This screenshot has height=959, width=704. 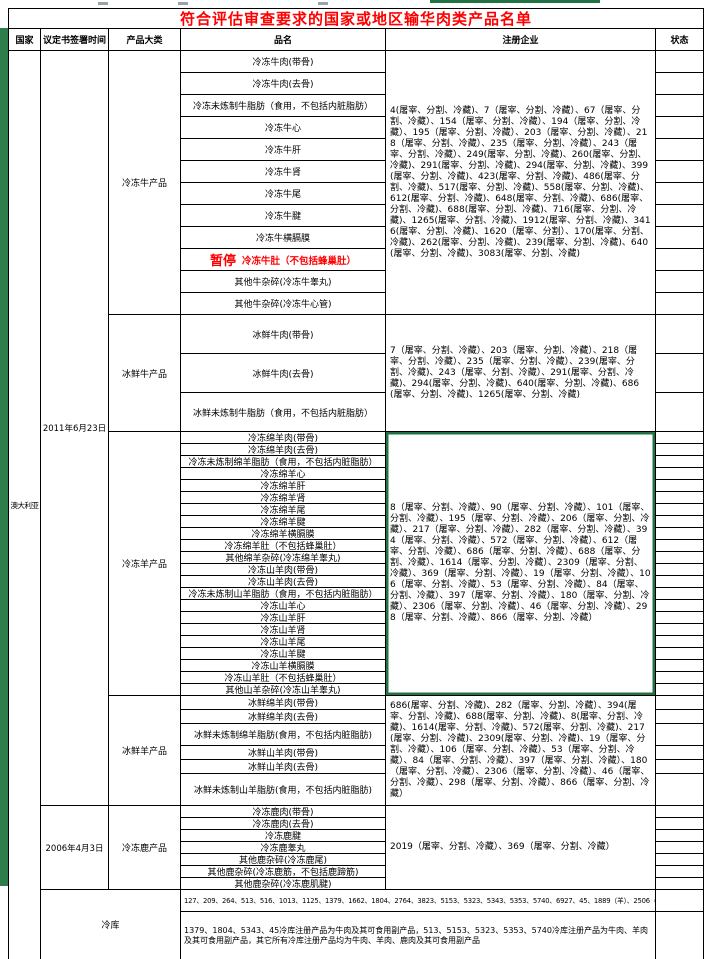 What do you see at coordinates (283, 128) in the screenshot?
I see `product-name-cell: 冷冻牛心` at bounding box center [283, 128].